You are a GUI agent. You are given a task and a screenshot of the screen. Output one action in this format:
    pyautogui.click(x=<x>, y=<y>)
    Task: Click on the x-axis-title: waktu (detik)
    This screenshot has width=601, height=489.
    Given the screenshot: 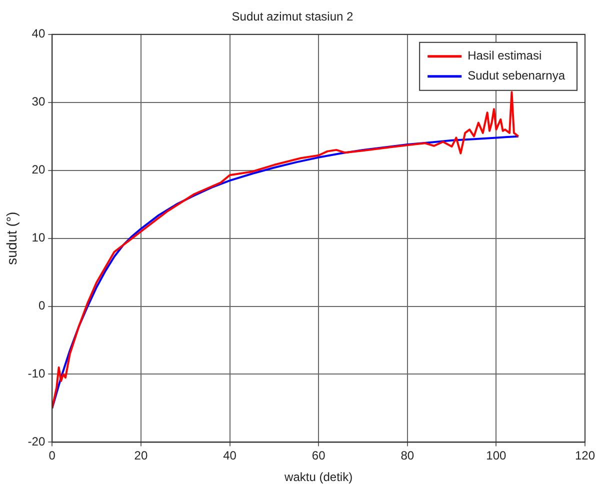 What is the action you would take?
    pyautogui.click(x=318, y=477)
    